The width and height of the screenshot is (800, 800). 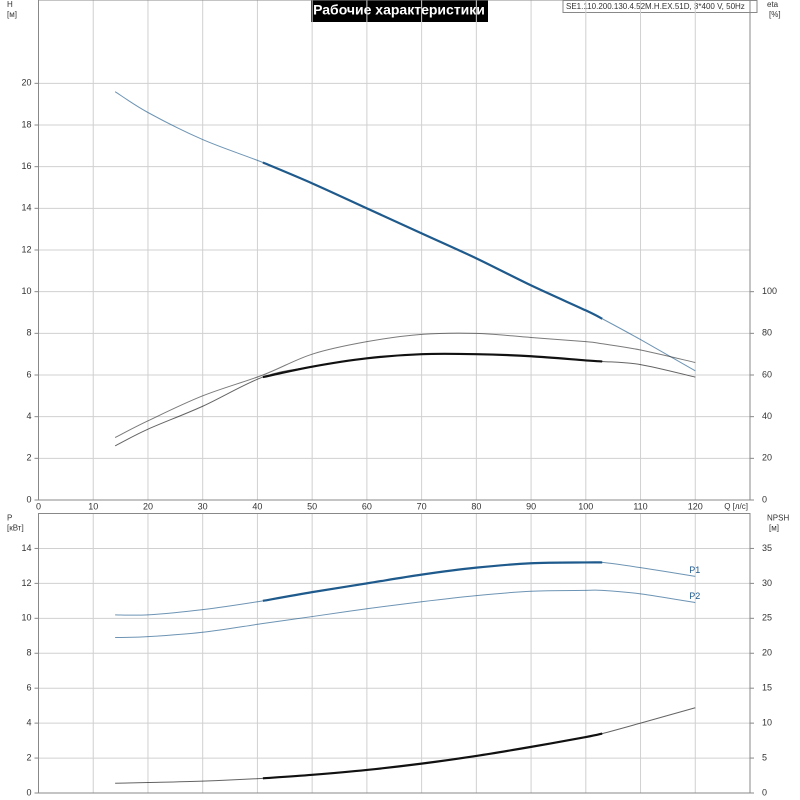 What do you see at coordinates (694, 570) in the screenshot?
I see `series-label: P1` at bounding box center [694, 570].